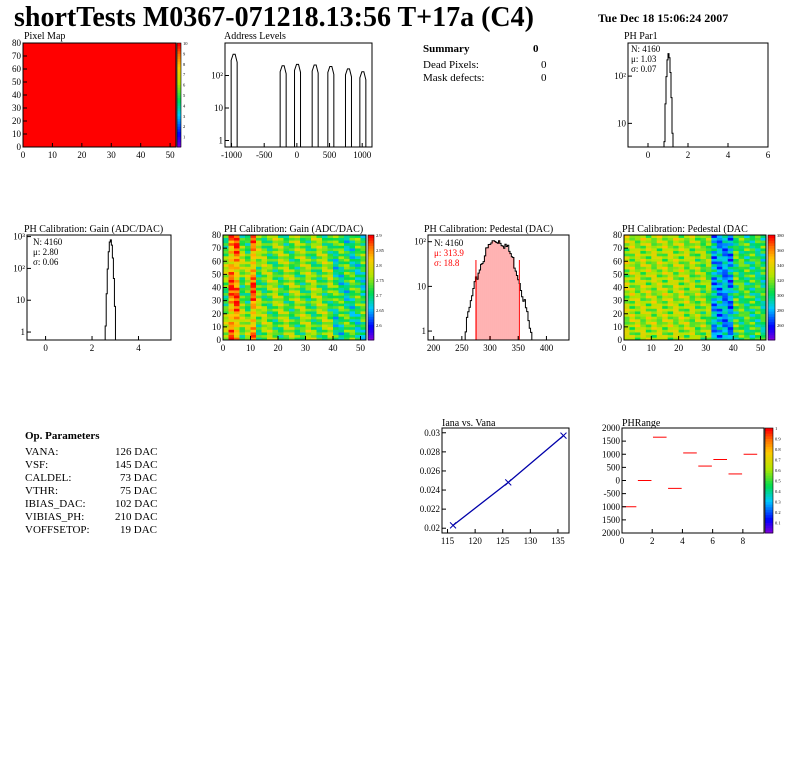 The image size is (796, 772). Describe the element at coordinates (184, 53) in the screenshot. I see `color-scale-label: 9` at that location.